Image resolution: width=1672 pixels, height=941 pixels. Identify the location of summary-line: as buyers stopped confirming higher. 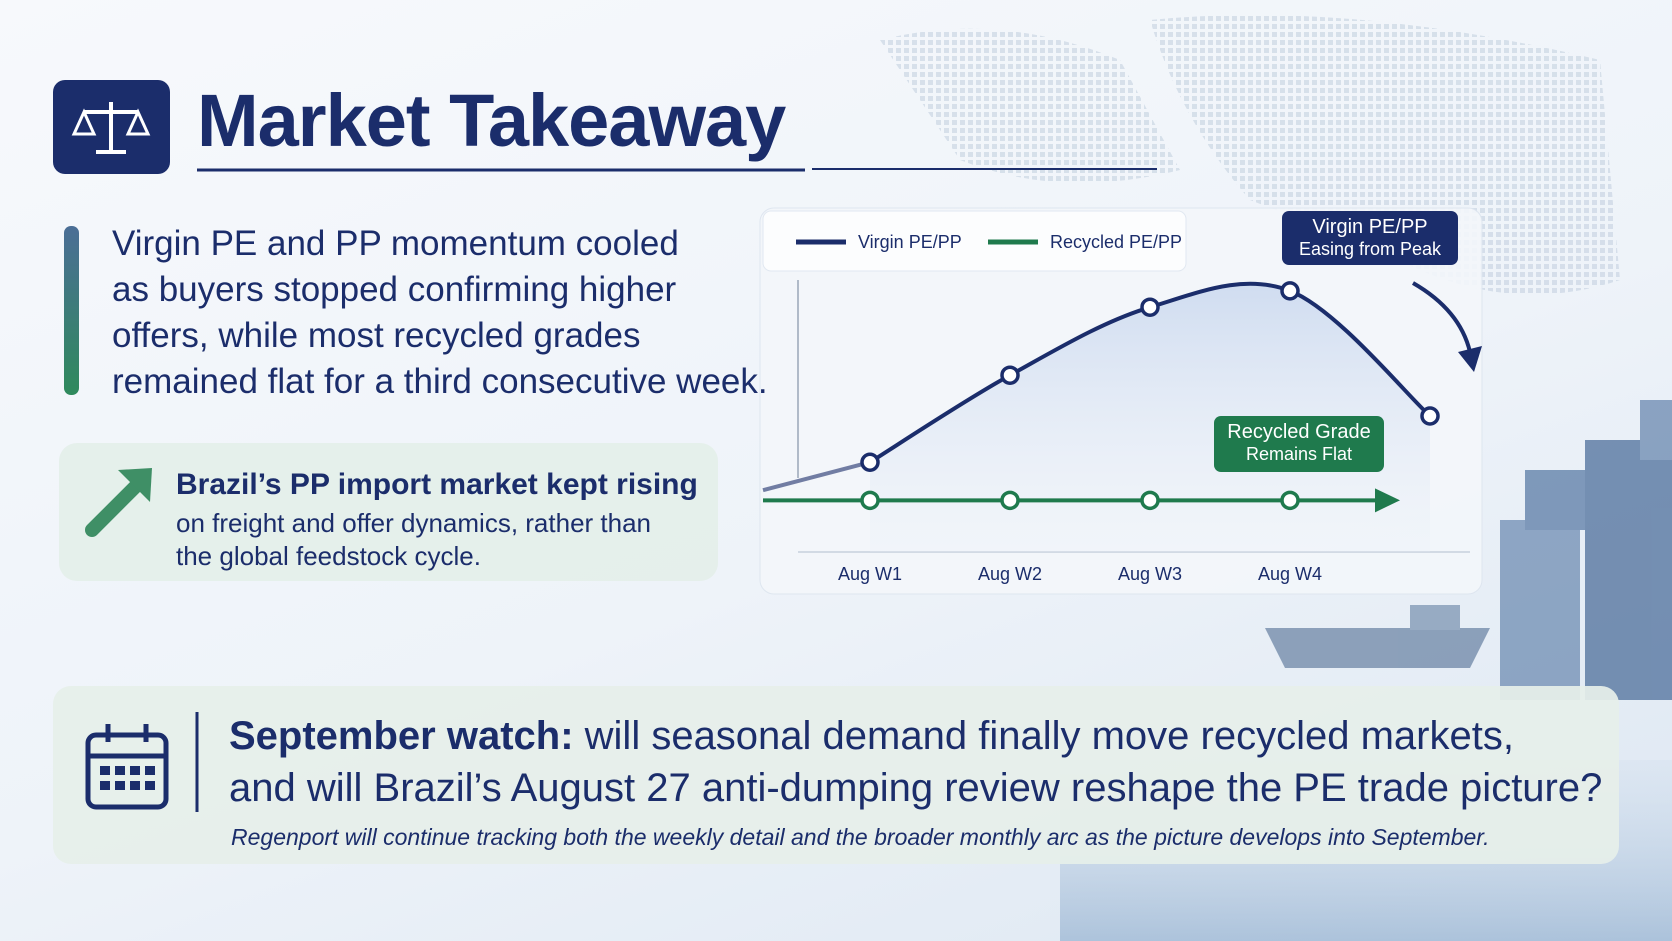
(394, 289).